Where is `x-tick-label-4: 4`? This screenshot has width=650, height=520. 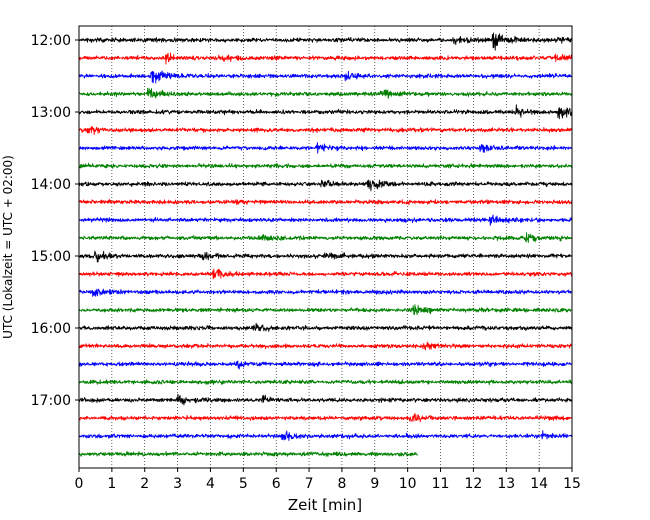
x-tick-label-4: 4 is located at coordinates (210, 484).